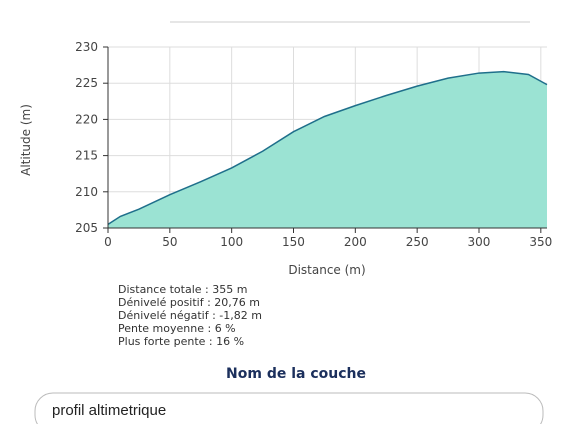 The height and width of the screenshot is (428, 575). I want to click on y-tick-label: 225, so click(86, 83).